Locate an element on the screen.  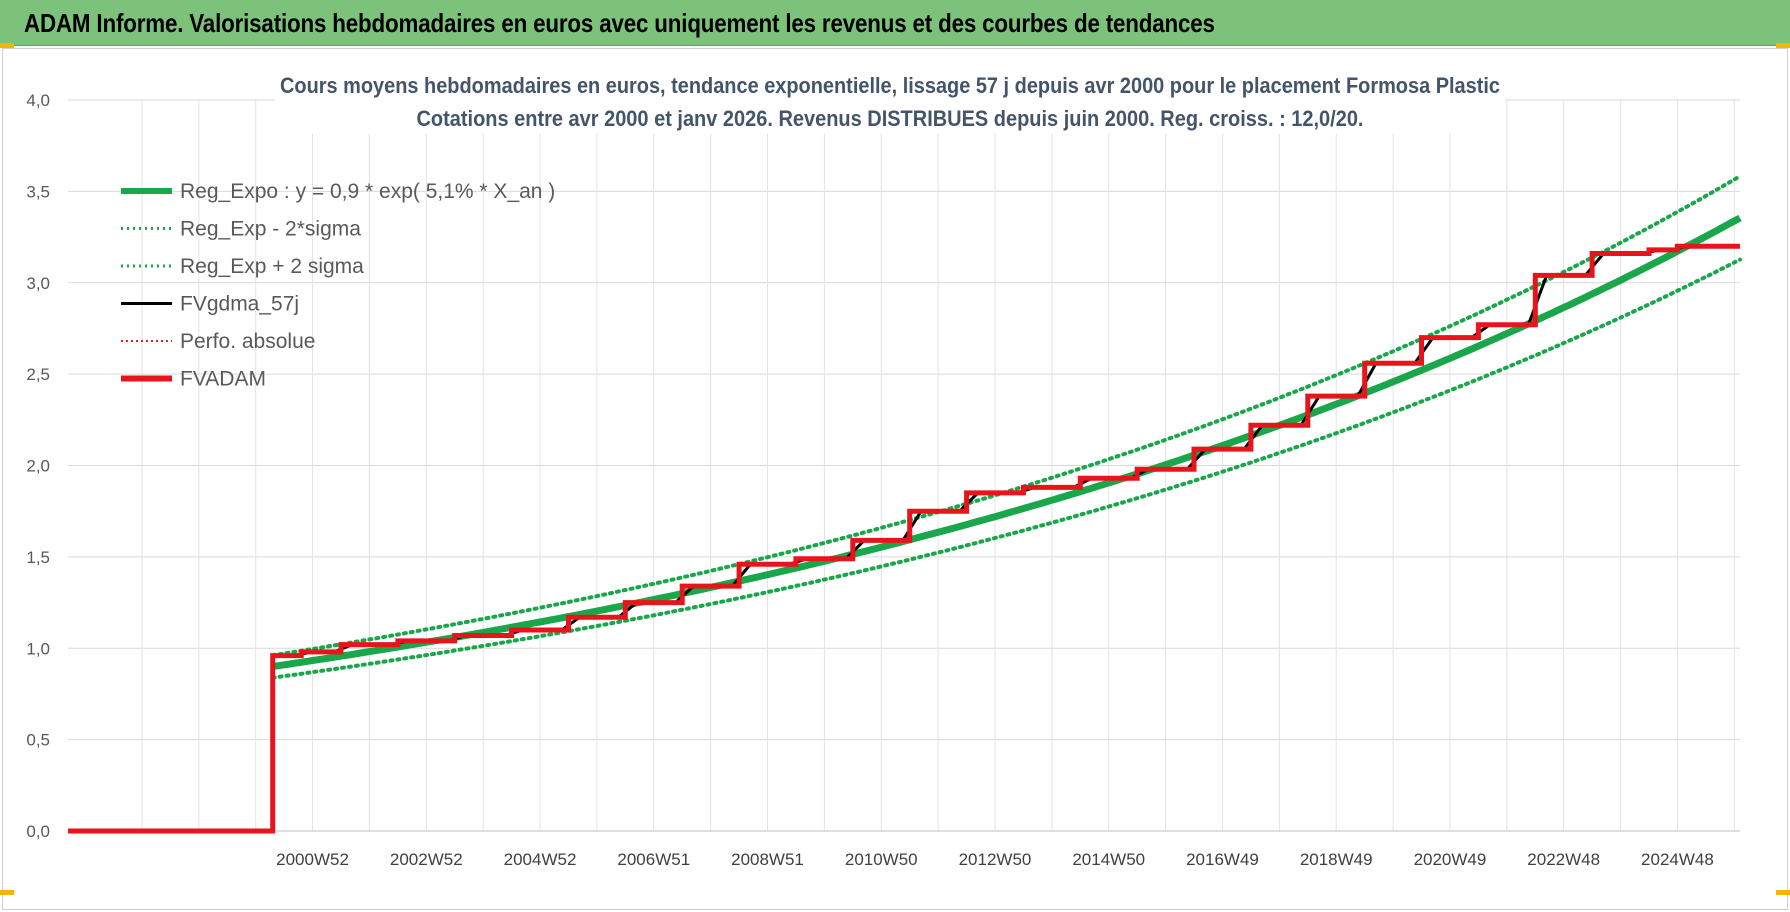
legend-label: Reg_Exp - 2*sigma is located at coordinates (270, 229).